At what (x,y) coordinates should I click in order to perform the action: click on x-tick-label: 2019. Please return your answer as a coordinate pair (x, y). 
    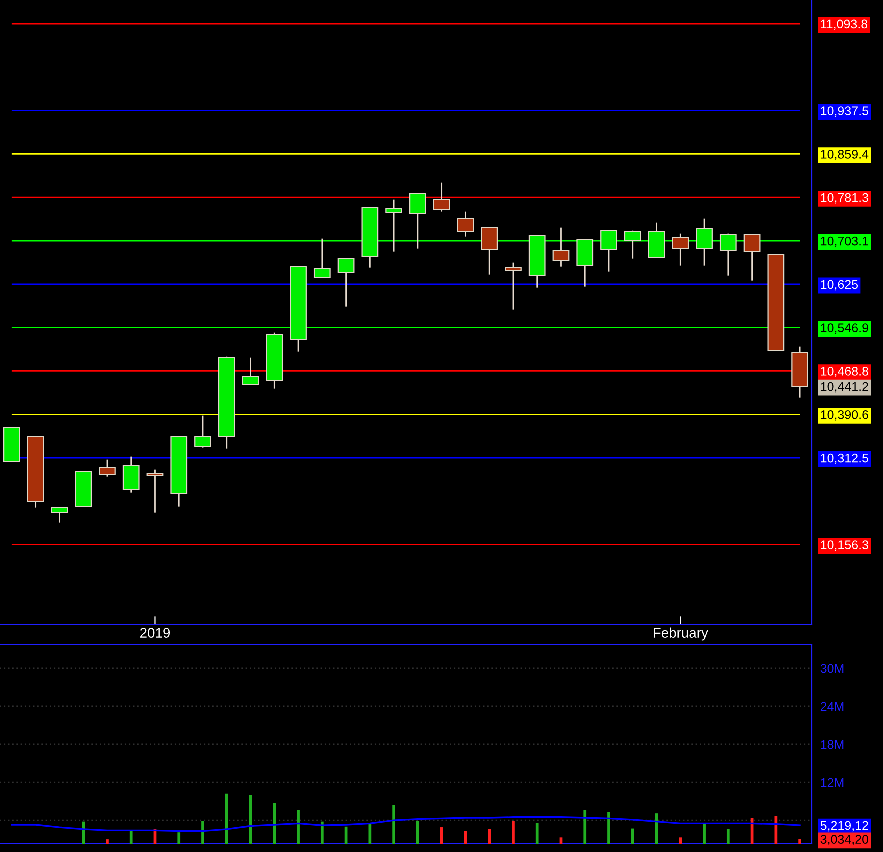
    Looking at the image, I should click on (155, 633).